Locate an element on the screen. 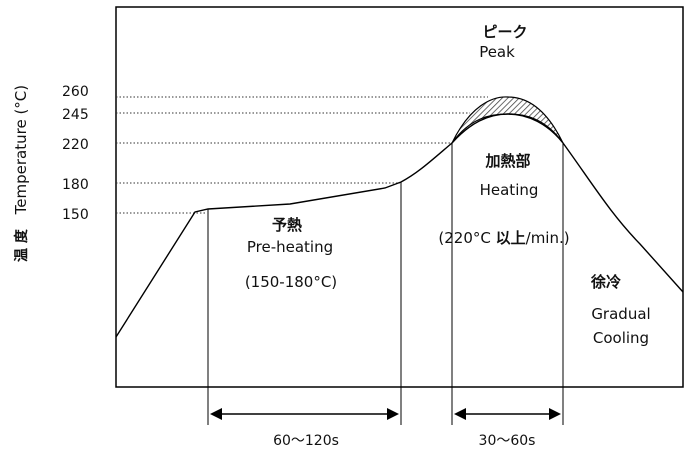  heating-duration-label: 30～60s is located at coordinates (507, 441).